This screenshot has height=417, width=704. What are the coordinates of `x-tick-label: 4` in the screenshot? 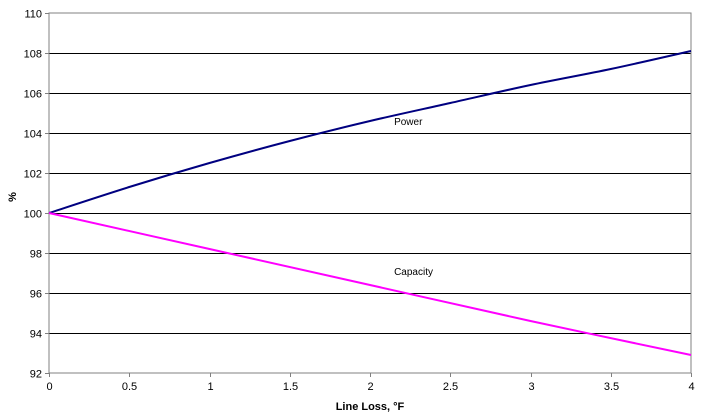 It's located at (691, 387).